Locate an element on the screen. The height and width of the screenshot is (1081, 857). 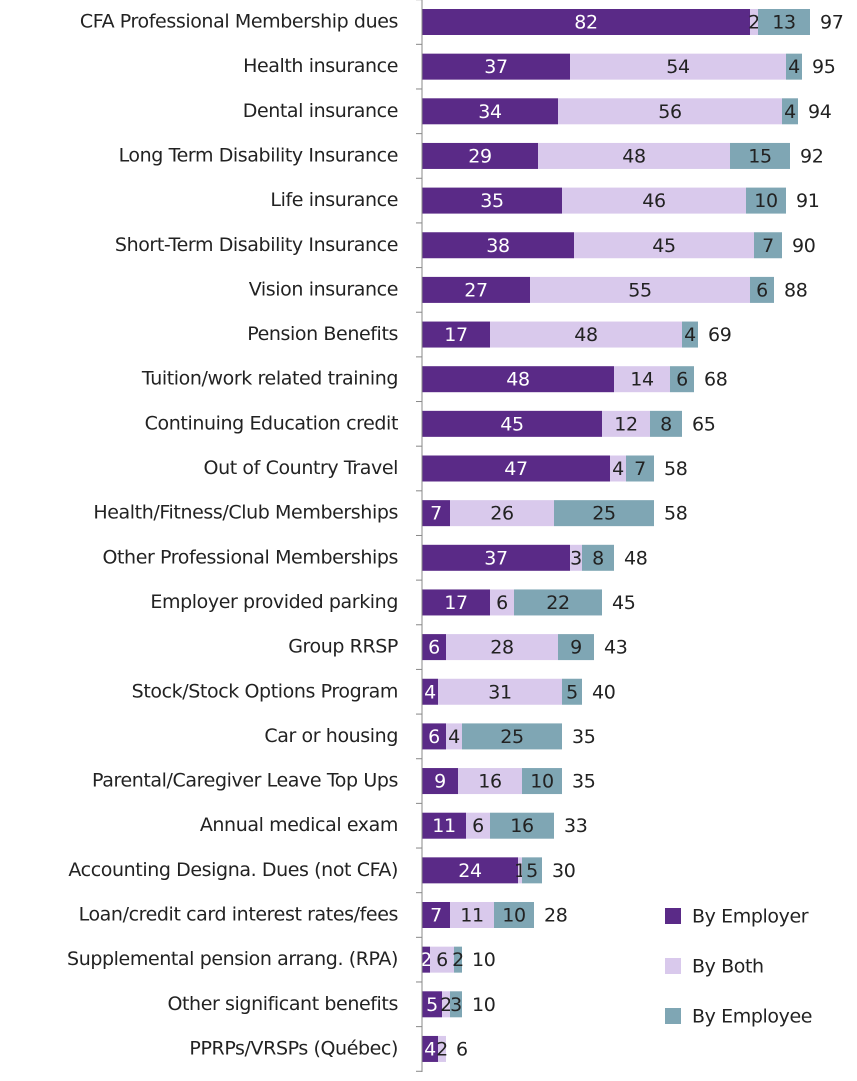
data-label: 46 is located at coordinates (653, 201).